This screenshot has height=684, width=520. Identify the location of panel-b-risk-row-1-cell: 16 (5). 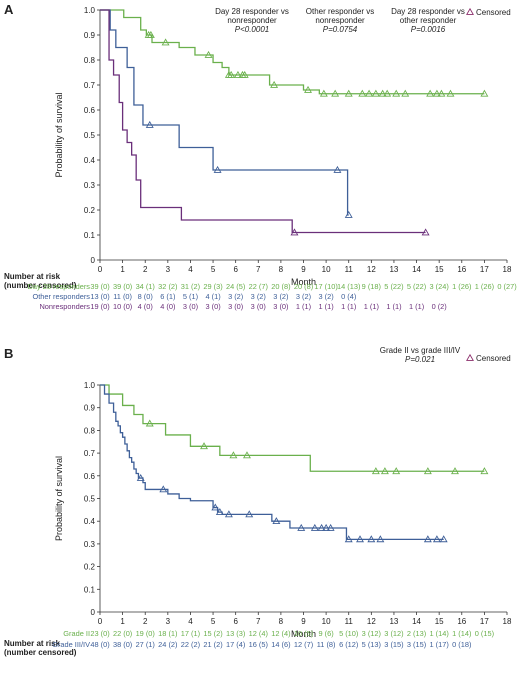
(258, 644).